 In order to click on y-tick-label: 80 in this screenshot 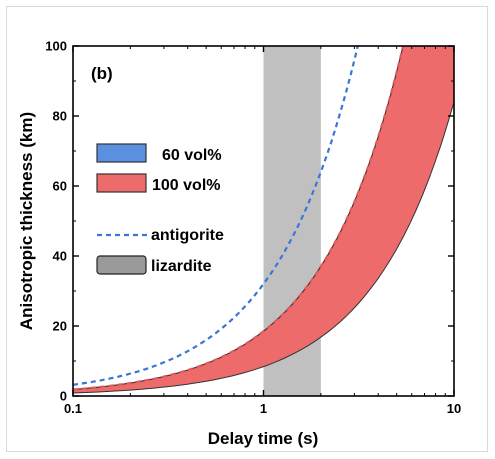, I will do `click(60, 116)`.